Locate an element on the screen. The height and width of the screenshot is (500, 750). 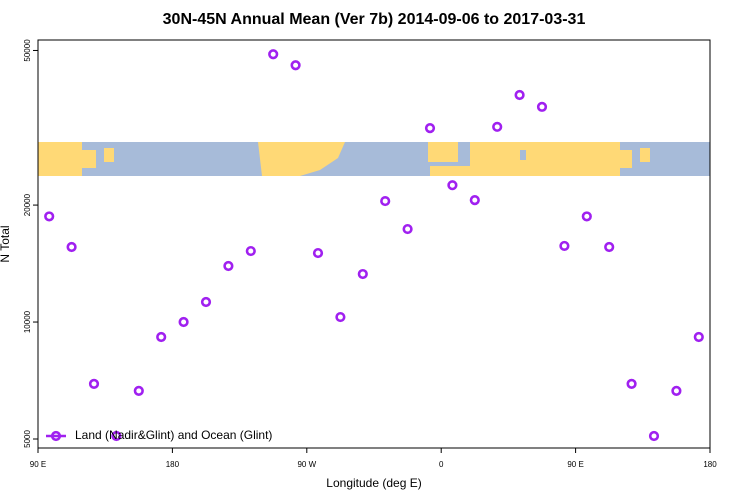
legend-label: Land (Nadir&Glint) and Ocean (Glint) is located at coordinates (173, 435).